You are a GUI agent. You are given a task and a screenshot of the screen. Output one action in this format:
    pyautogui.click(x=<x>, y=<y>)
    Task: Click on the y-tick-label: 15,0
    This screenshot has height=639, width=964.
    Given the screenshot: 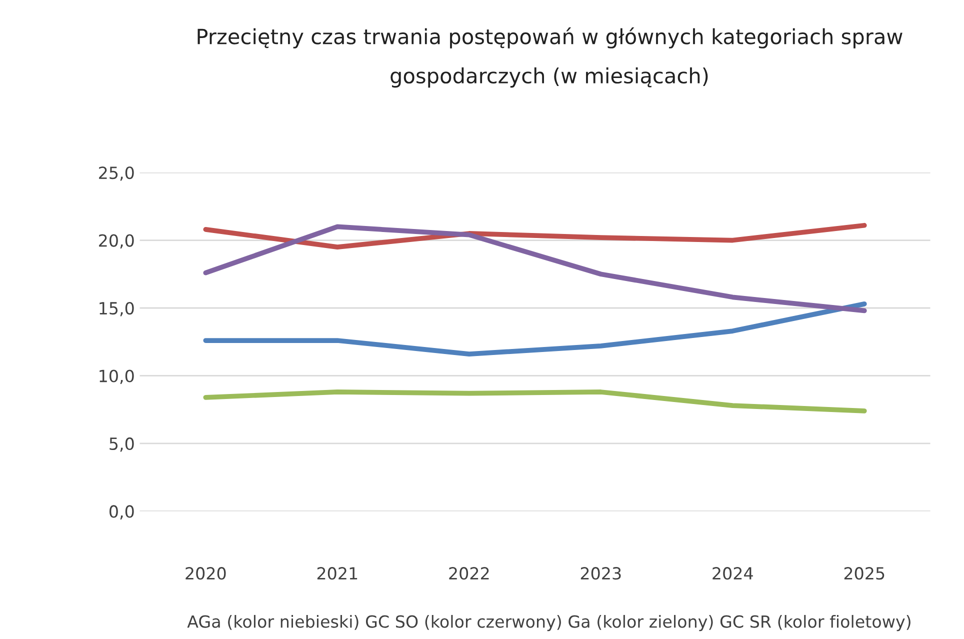 What is the action you would take?
    pyautogui.click(x=117, y=309)
    